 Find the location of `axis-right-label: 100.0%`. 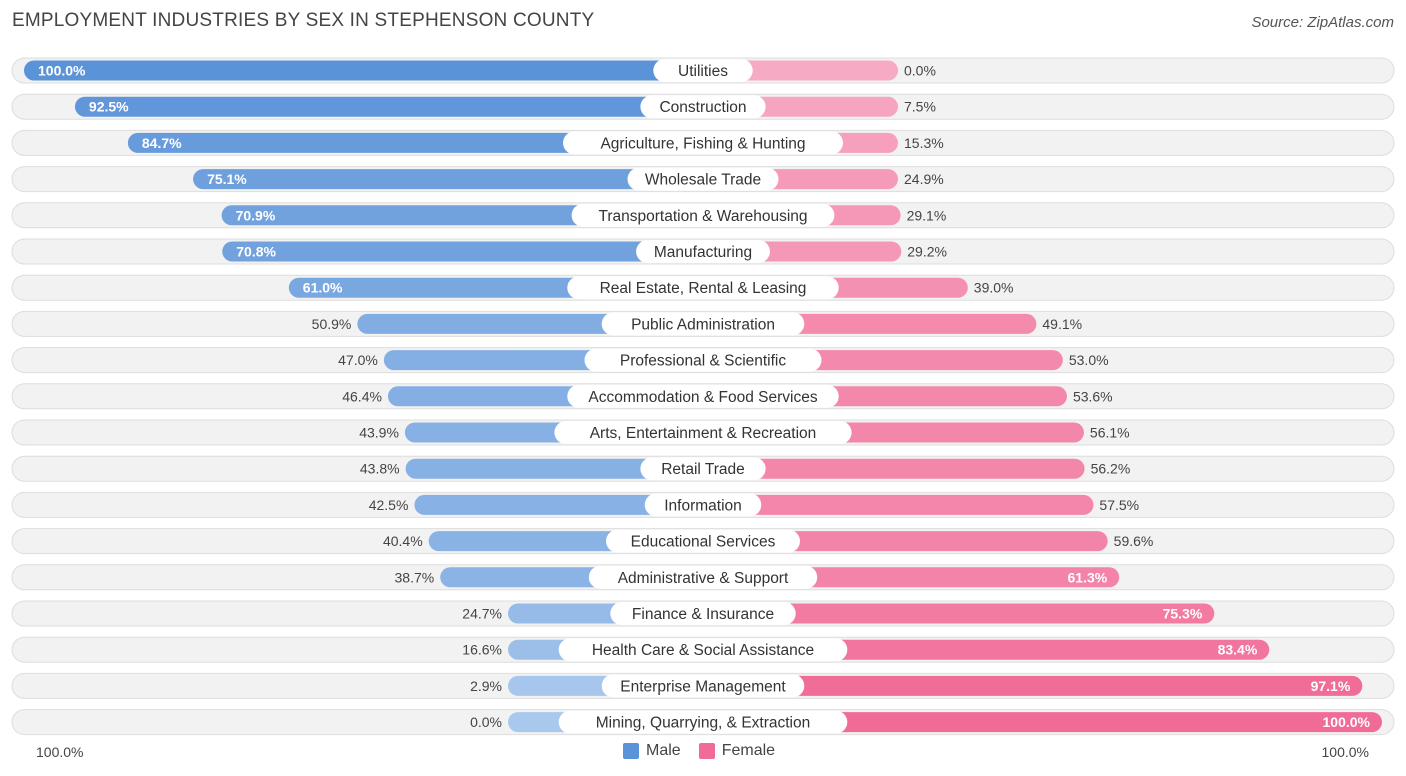

axis-right-label: 100.0% is located at coordinates (1345, 752).